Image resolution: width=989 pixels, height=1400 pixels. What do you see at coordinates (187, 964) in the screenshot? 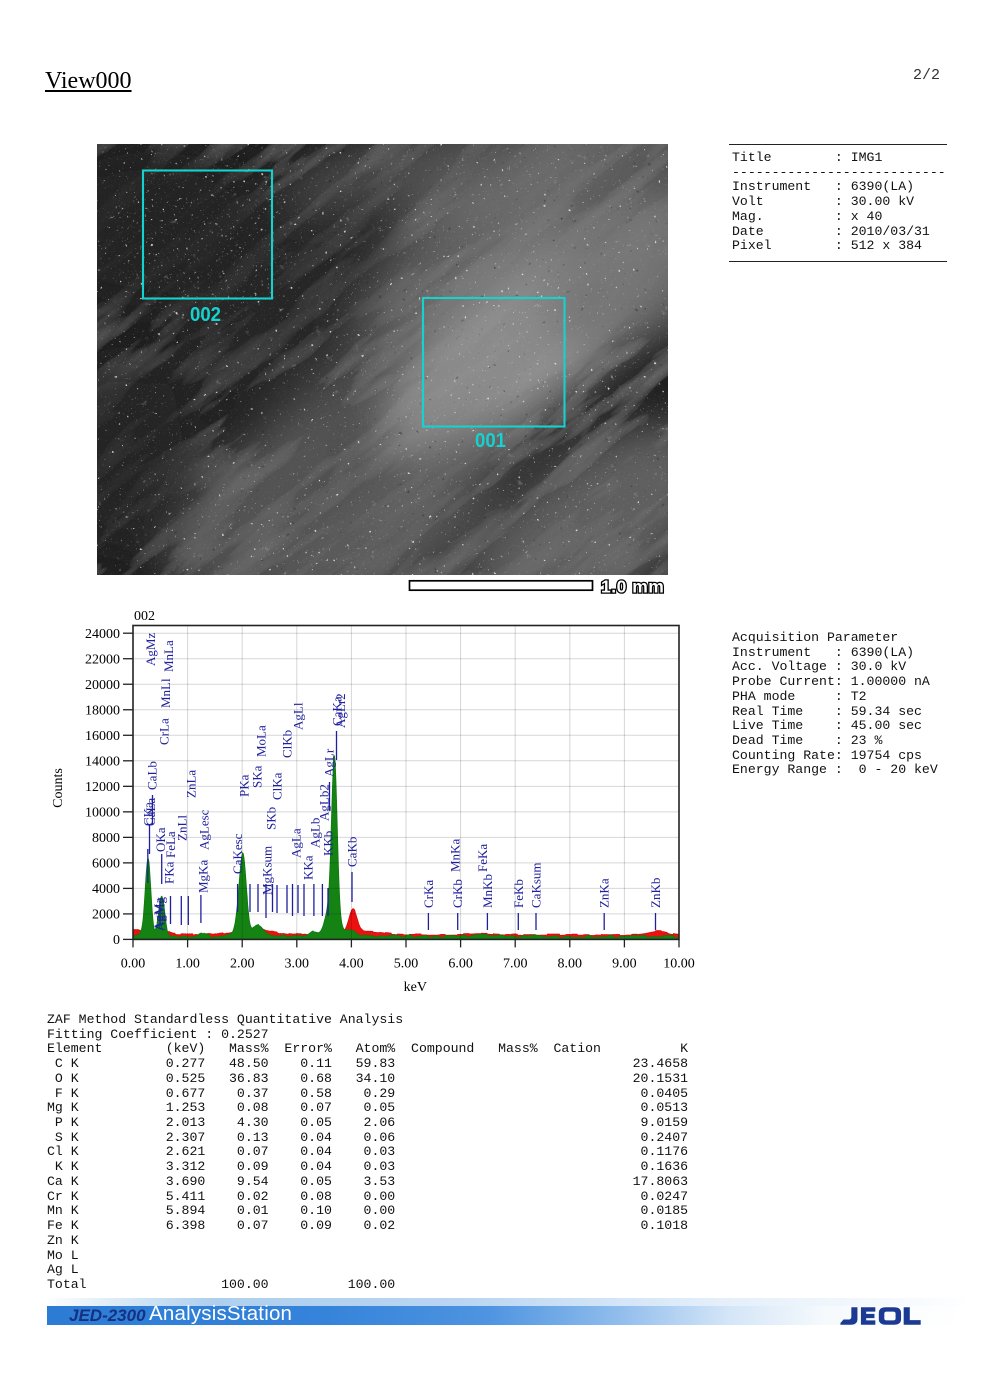
I see `svg-text: 1.00` at bounding box center [187, 964].